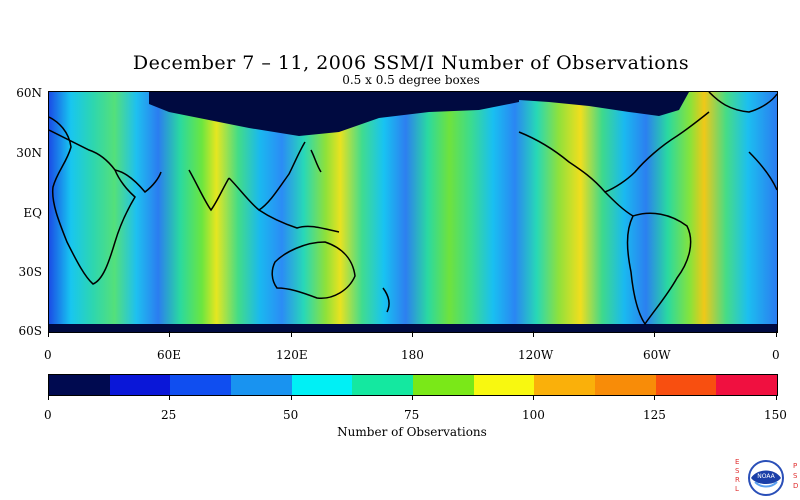 This screenshot has width=800, height=500. I want to click on dark-region-greenland, so click(589, 104).